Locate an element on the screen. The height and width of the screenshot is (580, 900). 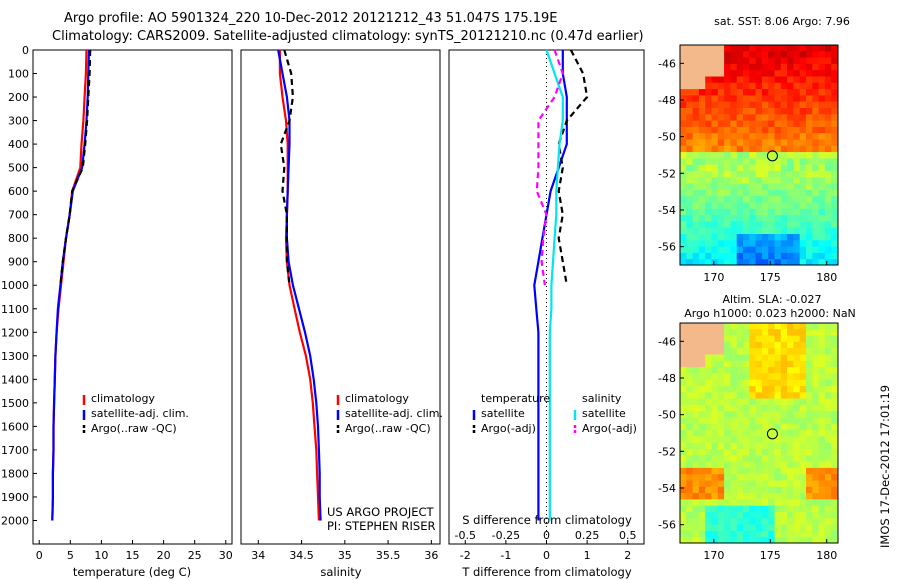
map-y-tick-label: -50 is located at coordinates (667, 415).